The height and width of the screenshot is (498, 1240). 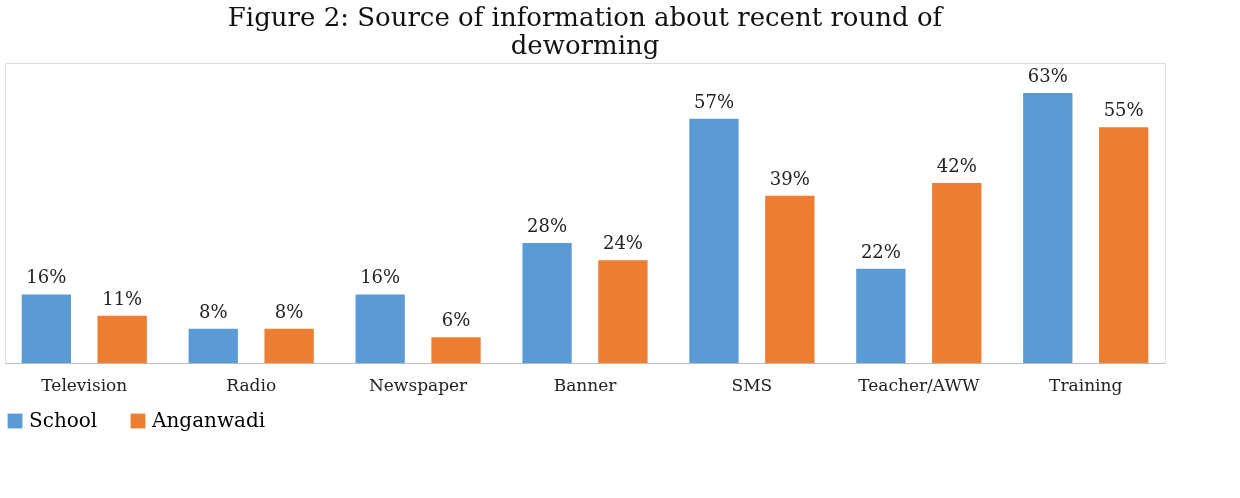 What do you see at coordinates (63, 420) in the screenshot?
I see `legend-label: School` at bounding box center [63, 420].